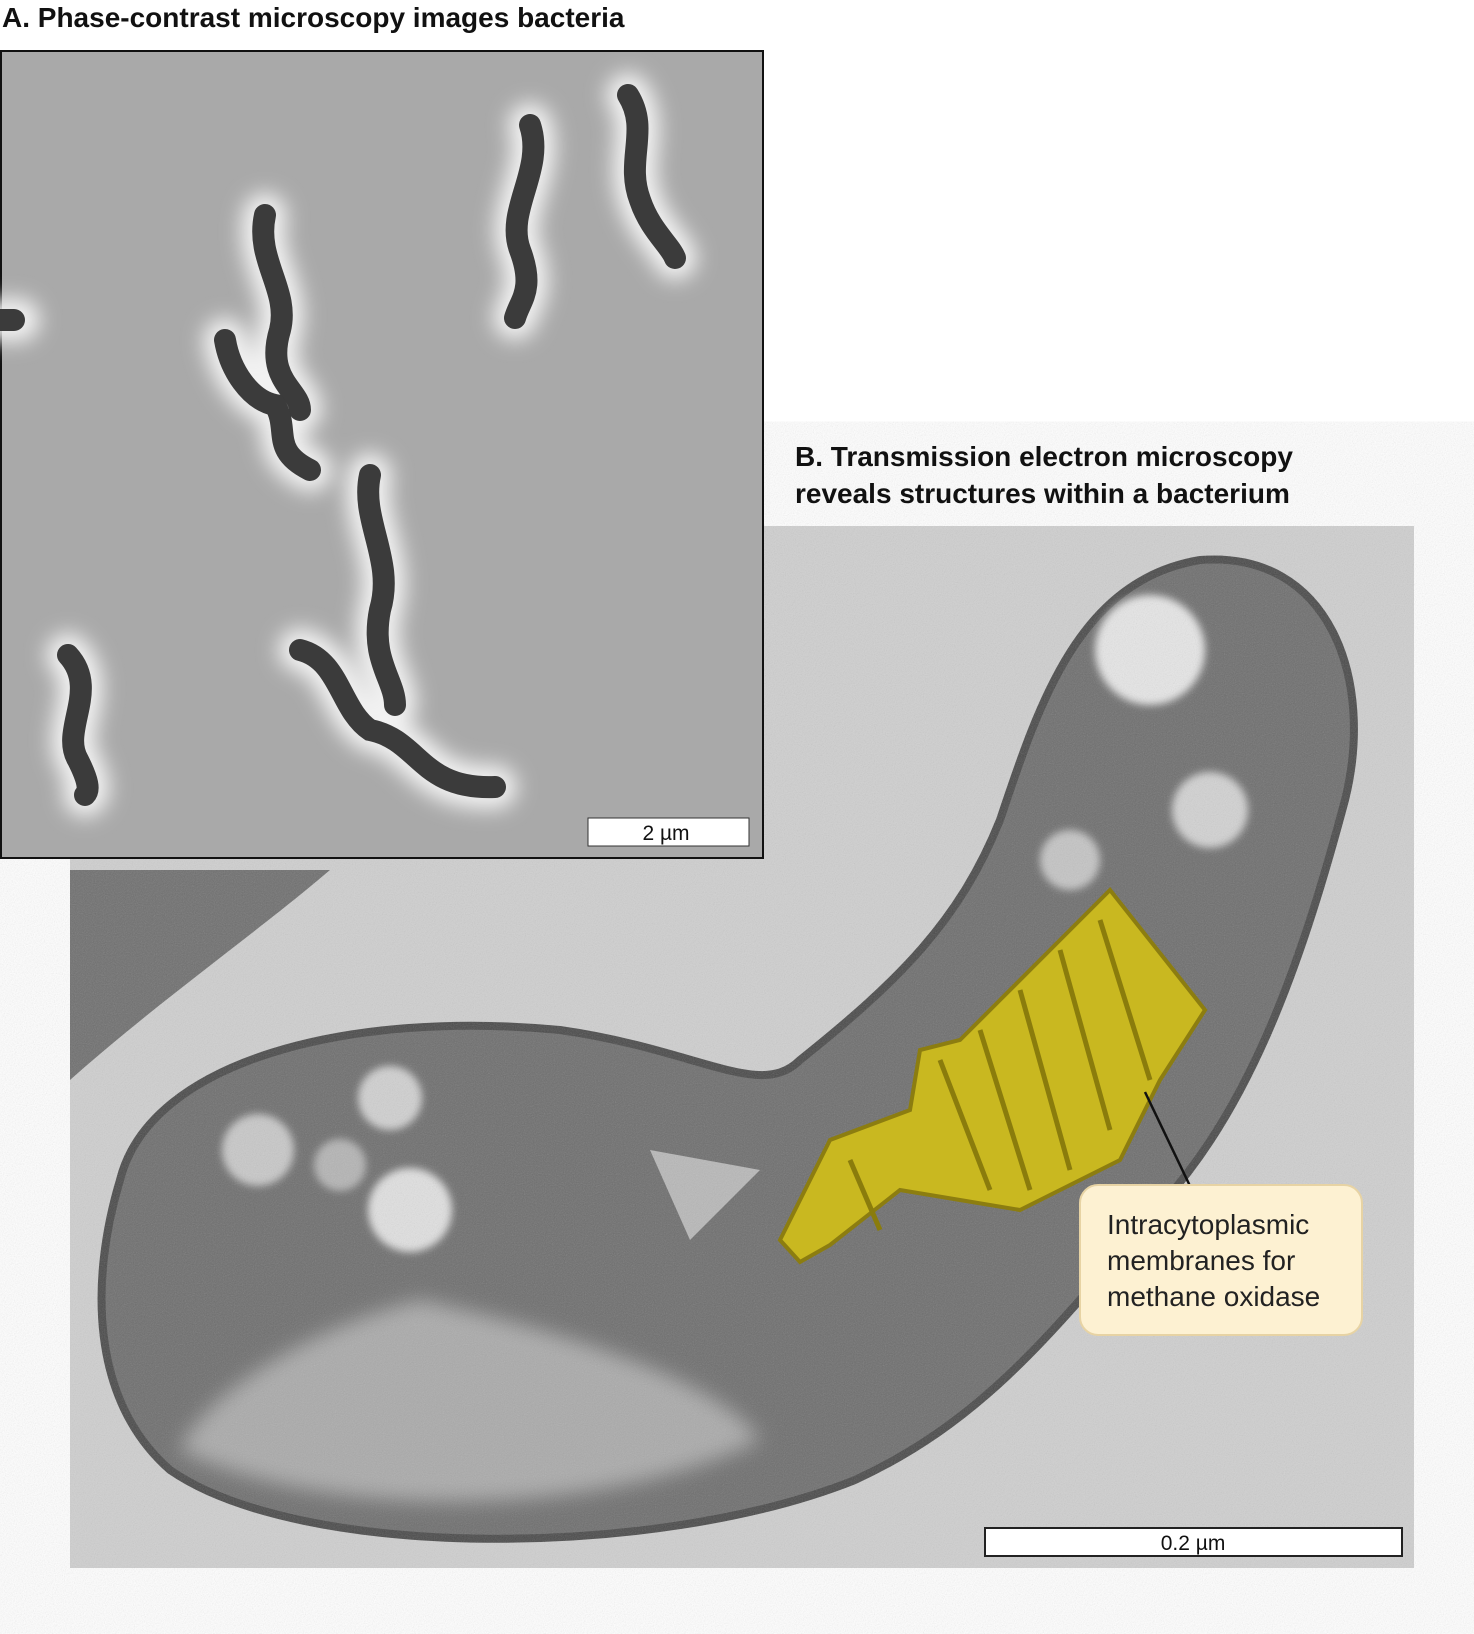  Describe the element at coordinates (1042, 493) in the screenshot. I see `panel-b-title: reveals structures within a bacterium` at that location.